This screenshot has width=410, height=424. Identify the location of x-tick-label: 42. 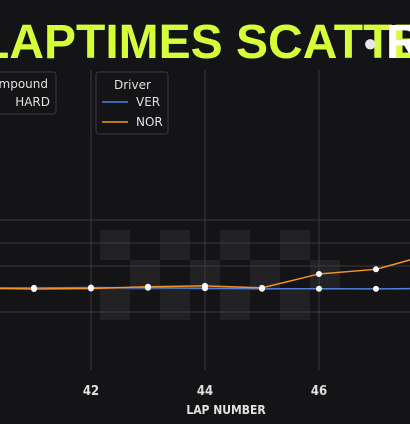
(91, 391).